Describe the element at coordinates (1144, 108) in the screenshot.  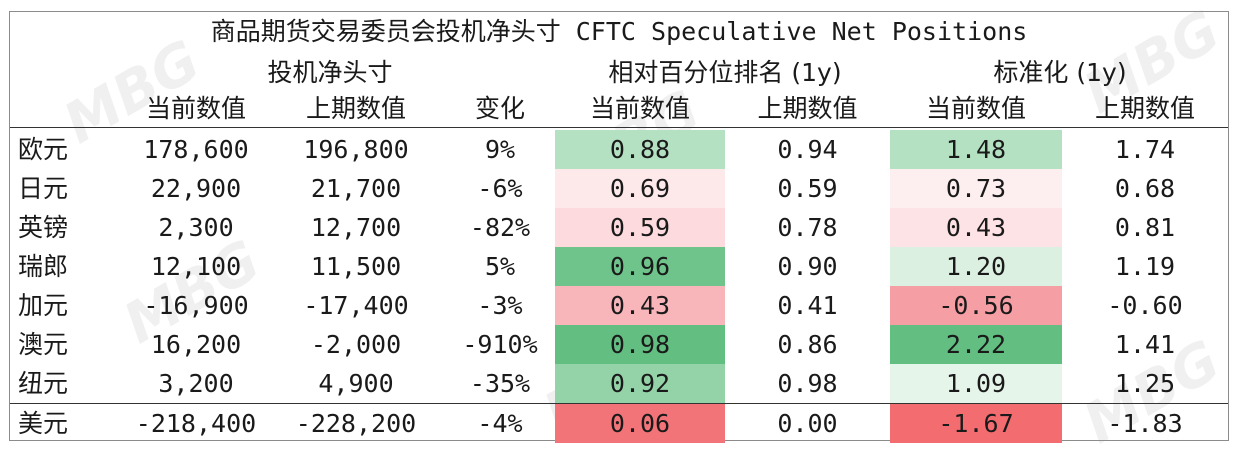
I see `col-header-std-previous: 上期数值` at that location.